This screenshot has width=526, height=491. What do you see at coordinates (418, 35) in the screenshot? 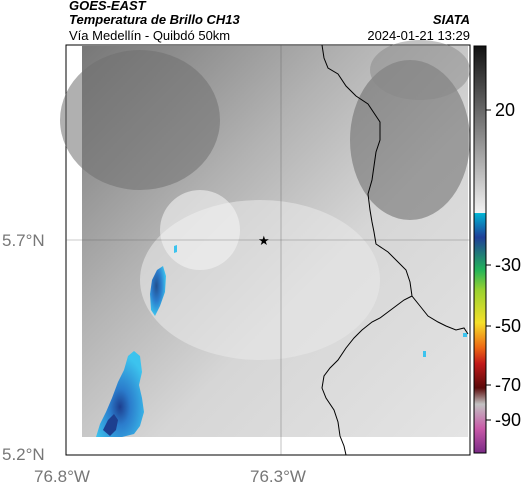
I see `timestamp-label: 2024-01-21 13:29` at bounding box center [418, 35].